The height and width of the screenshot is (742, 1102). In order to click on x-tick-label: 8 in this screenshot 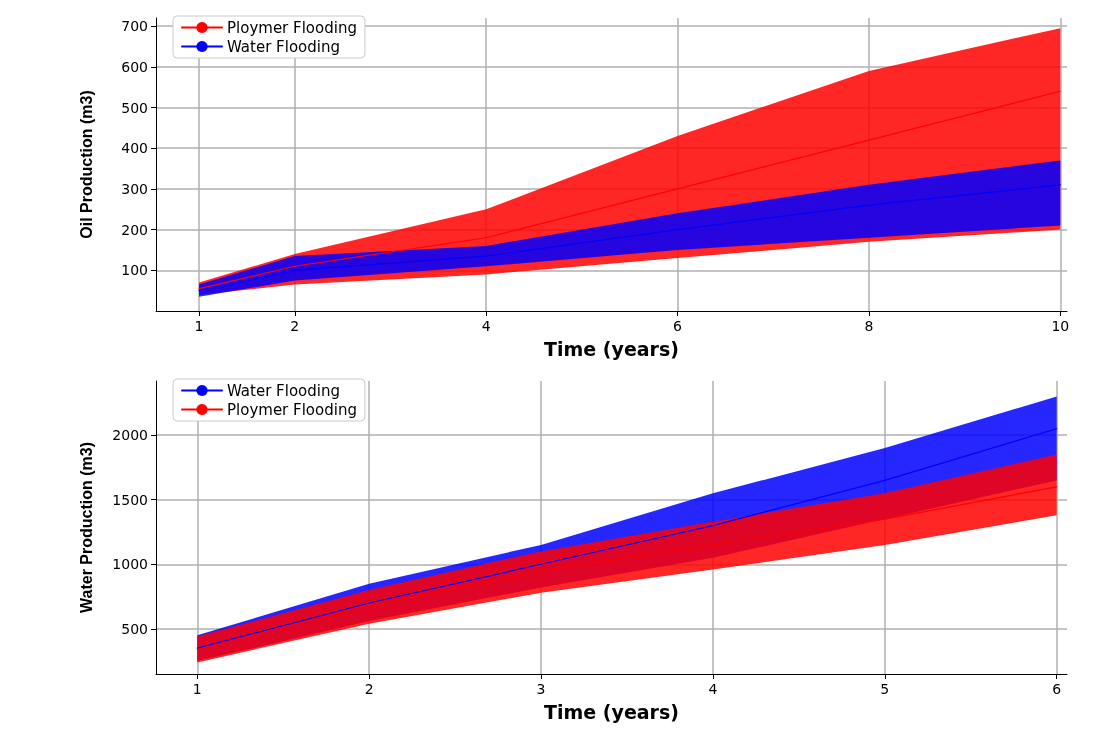, I will do `click(869, 326)`.